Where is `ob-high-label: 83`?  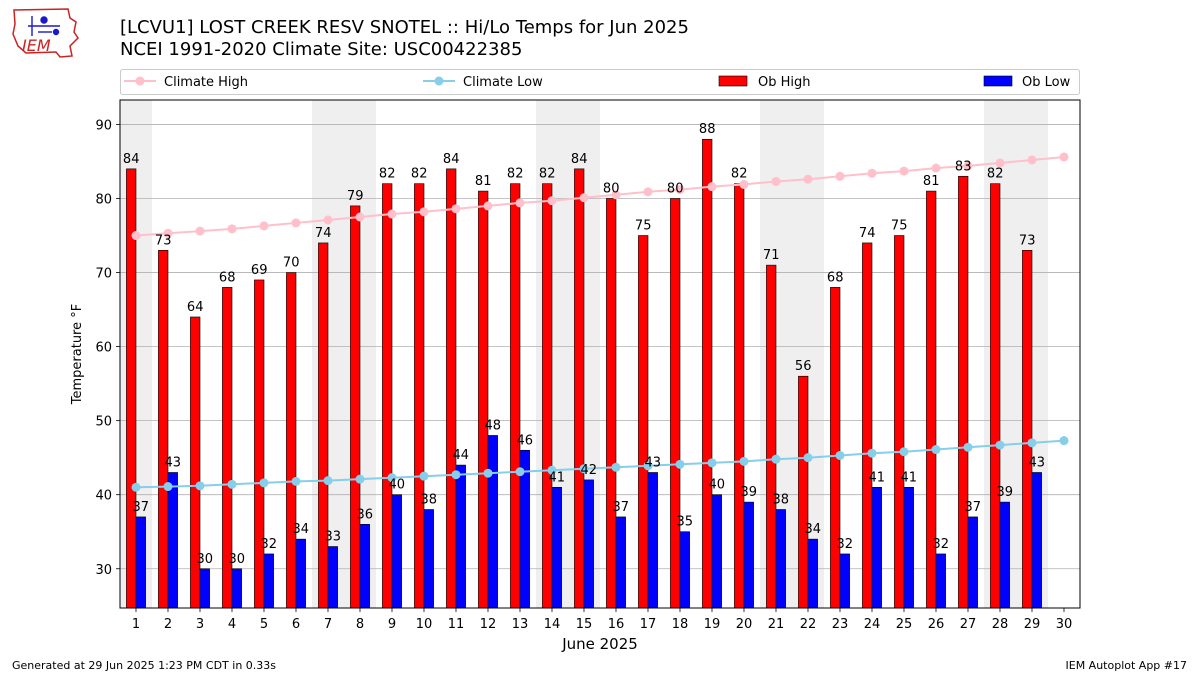
ob-high-label: 83 is located at coordinates (963, 166).